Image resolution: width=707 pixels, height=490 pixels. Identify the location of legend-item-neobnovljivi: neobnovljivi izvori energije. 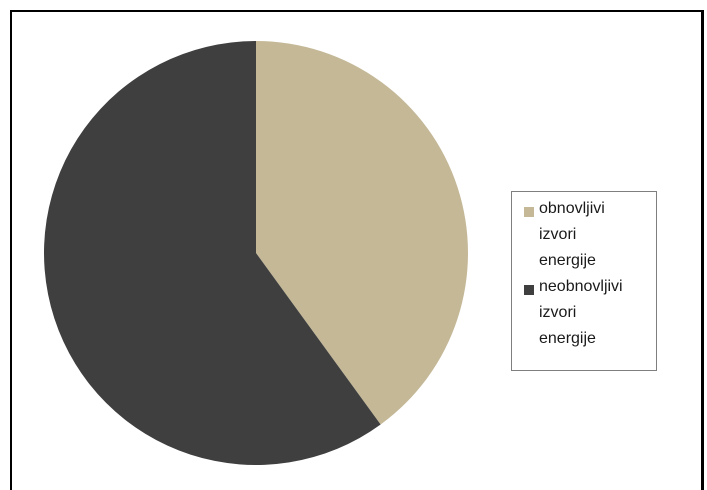
(586, 315).